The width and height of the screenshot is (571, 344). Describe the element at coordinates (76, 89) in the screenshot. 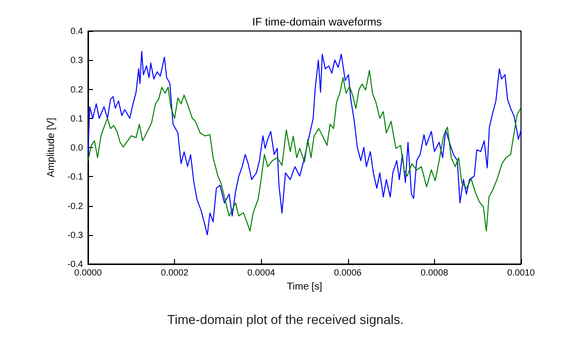

I see `y-tick-label: 0.2` at that location.